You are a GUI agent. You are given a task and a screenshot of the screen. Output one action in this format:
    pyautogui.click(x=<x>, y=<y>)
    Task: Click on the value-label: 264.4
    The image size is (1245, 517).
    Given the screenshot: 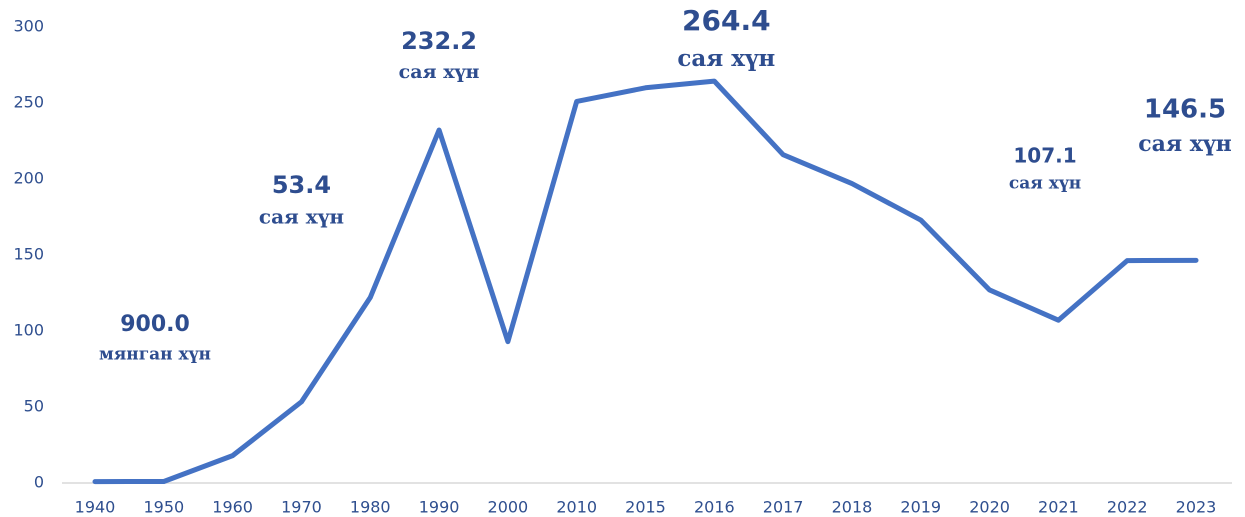 What is the action you would take?
    pyautogui.click(x=726, y=20)
    